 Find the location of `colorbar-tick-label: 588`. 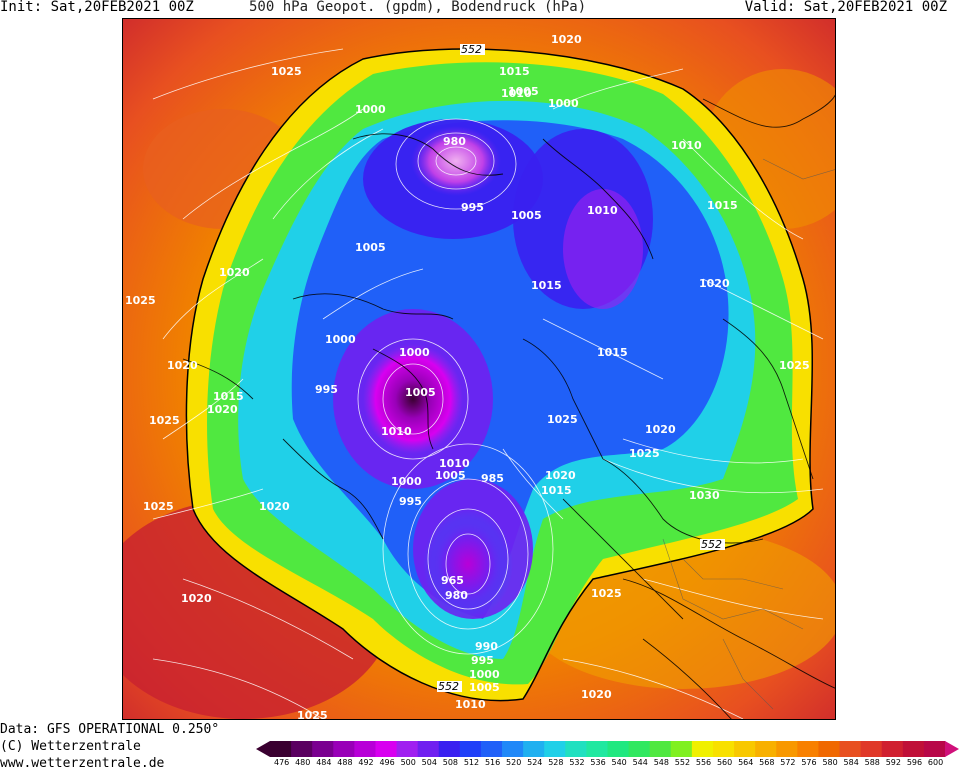

colorbar-tick-label: 588 is located at coordinates (872, 762).